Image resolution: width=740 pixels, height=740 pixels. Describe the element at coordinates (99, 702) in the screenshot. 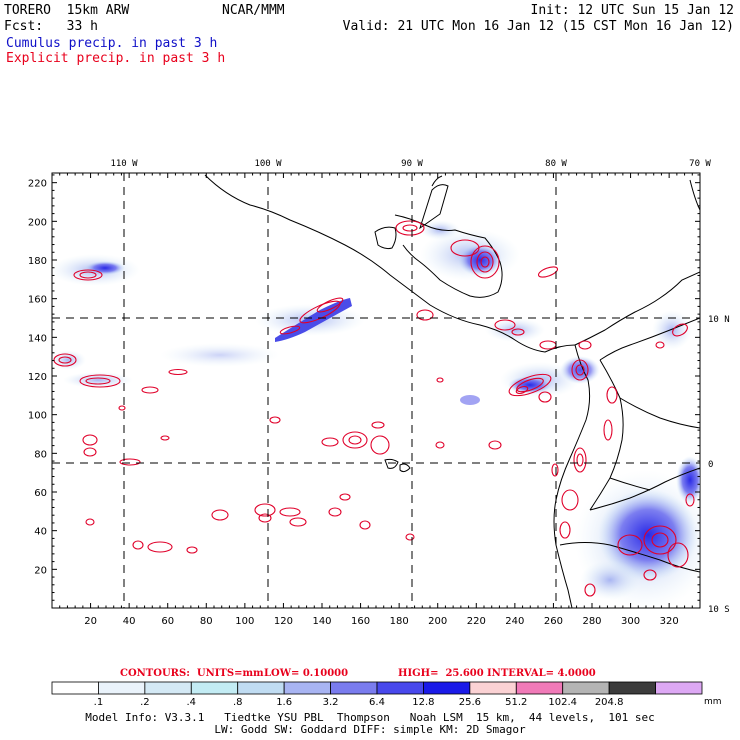

I see `colorbar-label: .1` at that location.